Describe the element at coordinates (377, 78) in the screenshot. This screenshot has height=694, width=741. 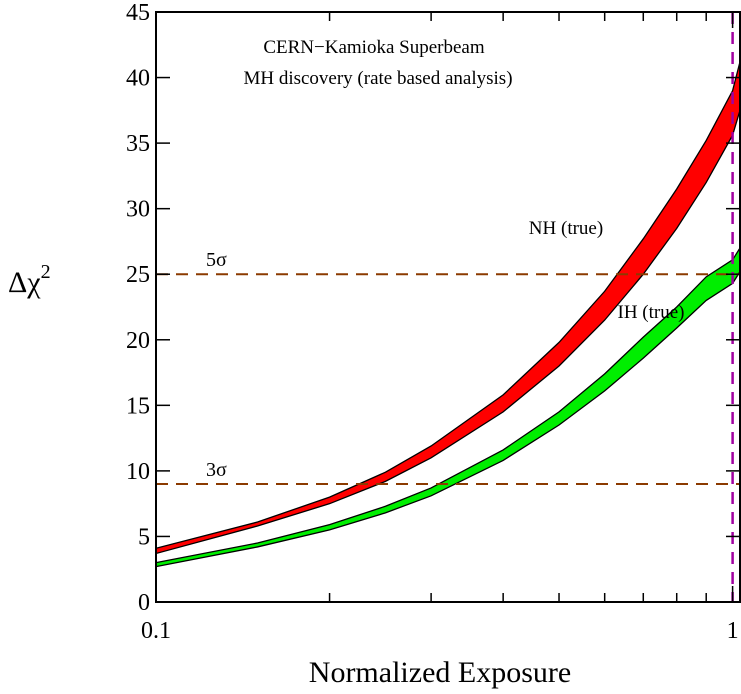
I see `chart-subtitle: MH discovery (rate based analysis)` at that location.